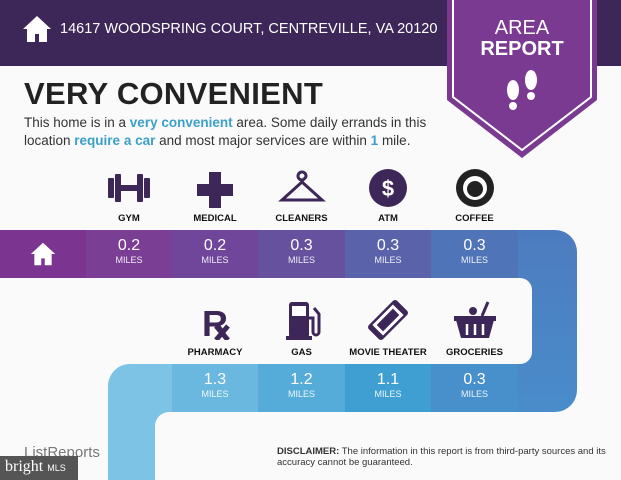 This screenshot has height=480, width=621. I want to click on distance-cell: 1.2 MILES, so click(301, 388).